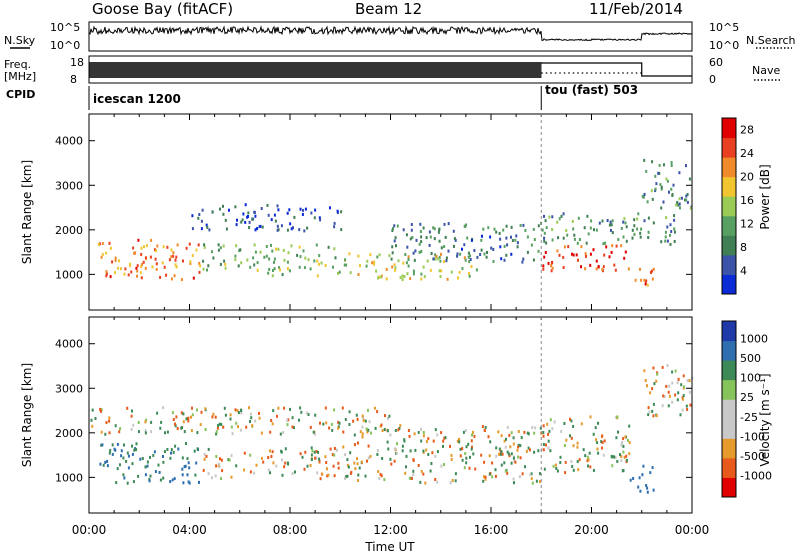 The width and height of the screenshot is (800, 554). I want to click on freq-tick-high: 18, so click(77, 62).